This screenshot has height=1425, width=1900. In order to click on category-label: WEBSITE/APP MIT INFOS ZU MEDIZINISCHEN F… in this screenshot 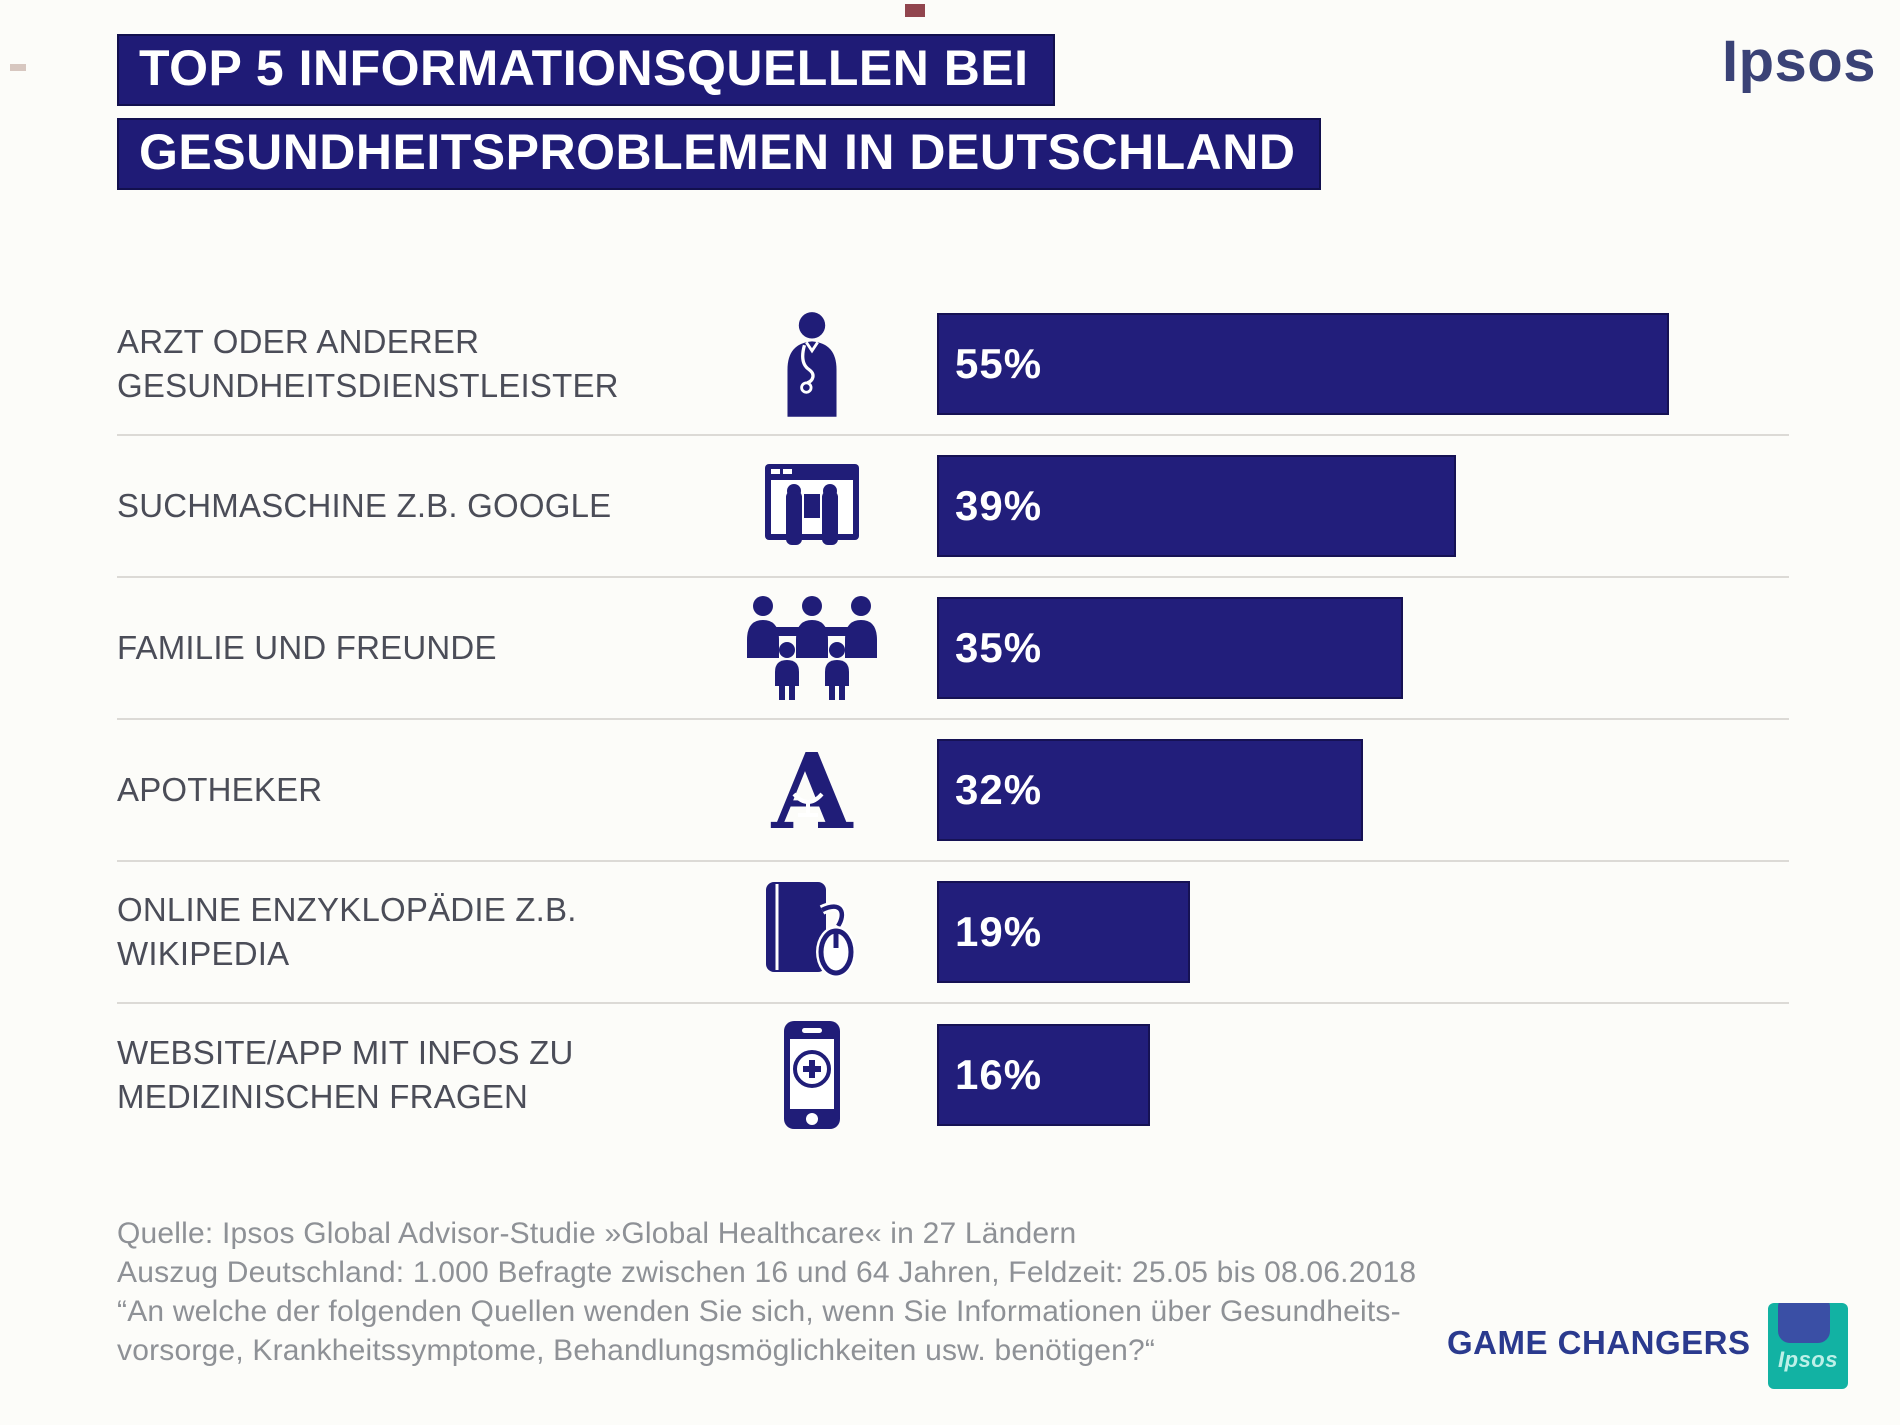, I will do `click(345, 1074)`.